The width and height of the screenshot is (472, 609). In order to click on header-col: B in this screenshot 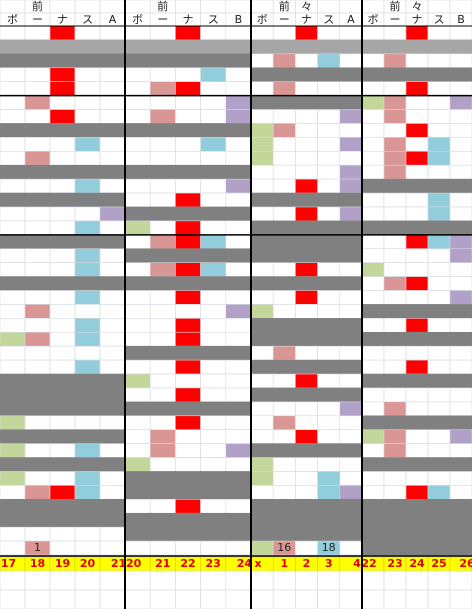, I will do `click(461, 19)`.